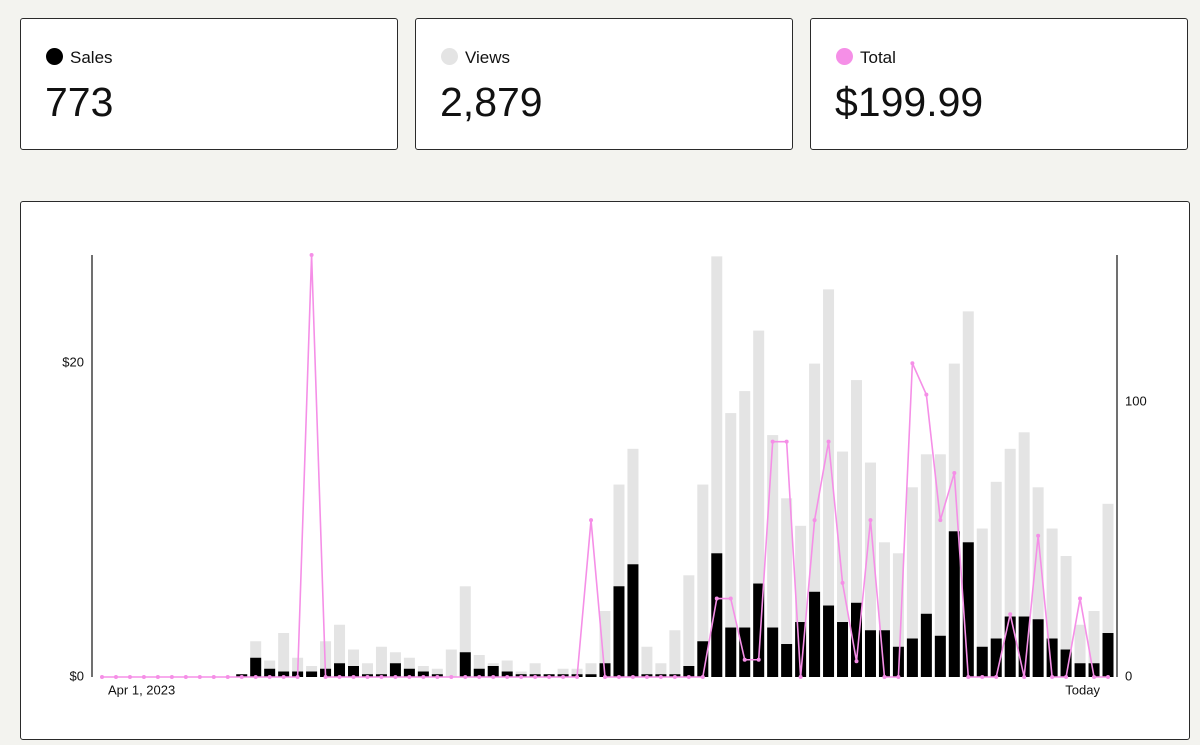  I want to click on stat-card: Views 2,879, so click(604, 84).